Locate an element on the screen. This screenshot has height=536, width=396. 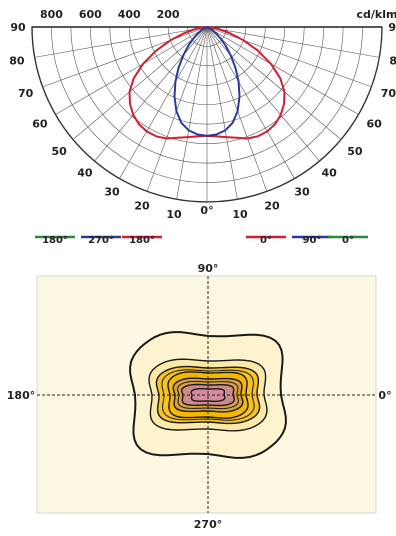
angle-label-left: 10 is located at coordinates (174, 214).